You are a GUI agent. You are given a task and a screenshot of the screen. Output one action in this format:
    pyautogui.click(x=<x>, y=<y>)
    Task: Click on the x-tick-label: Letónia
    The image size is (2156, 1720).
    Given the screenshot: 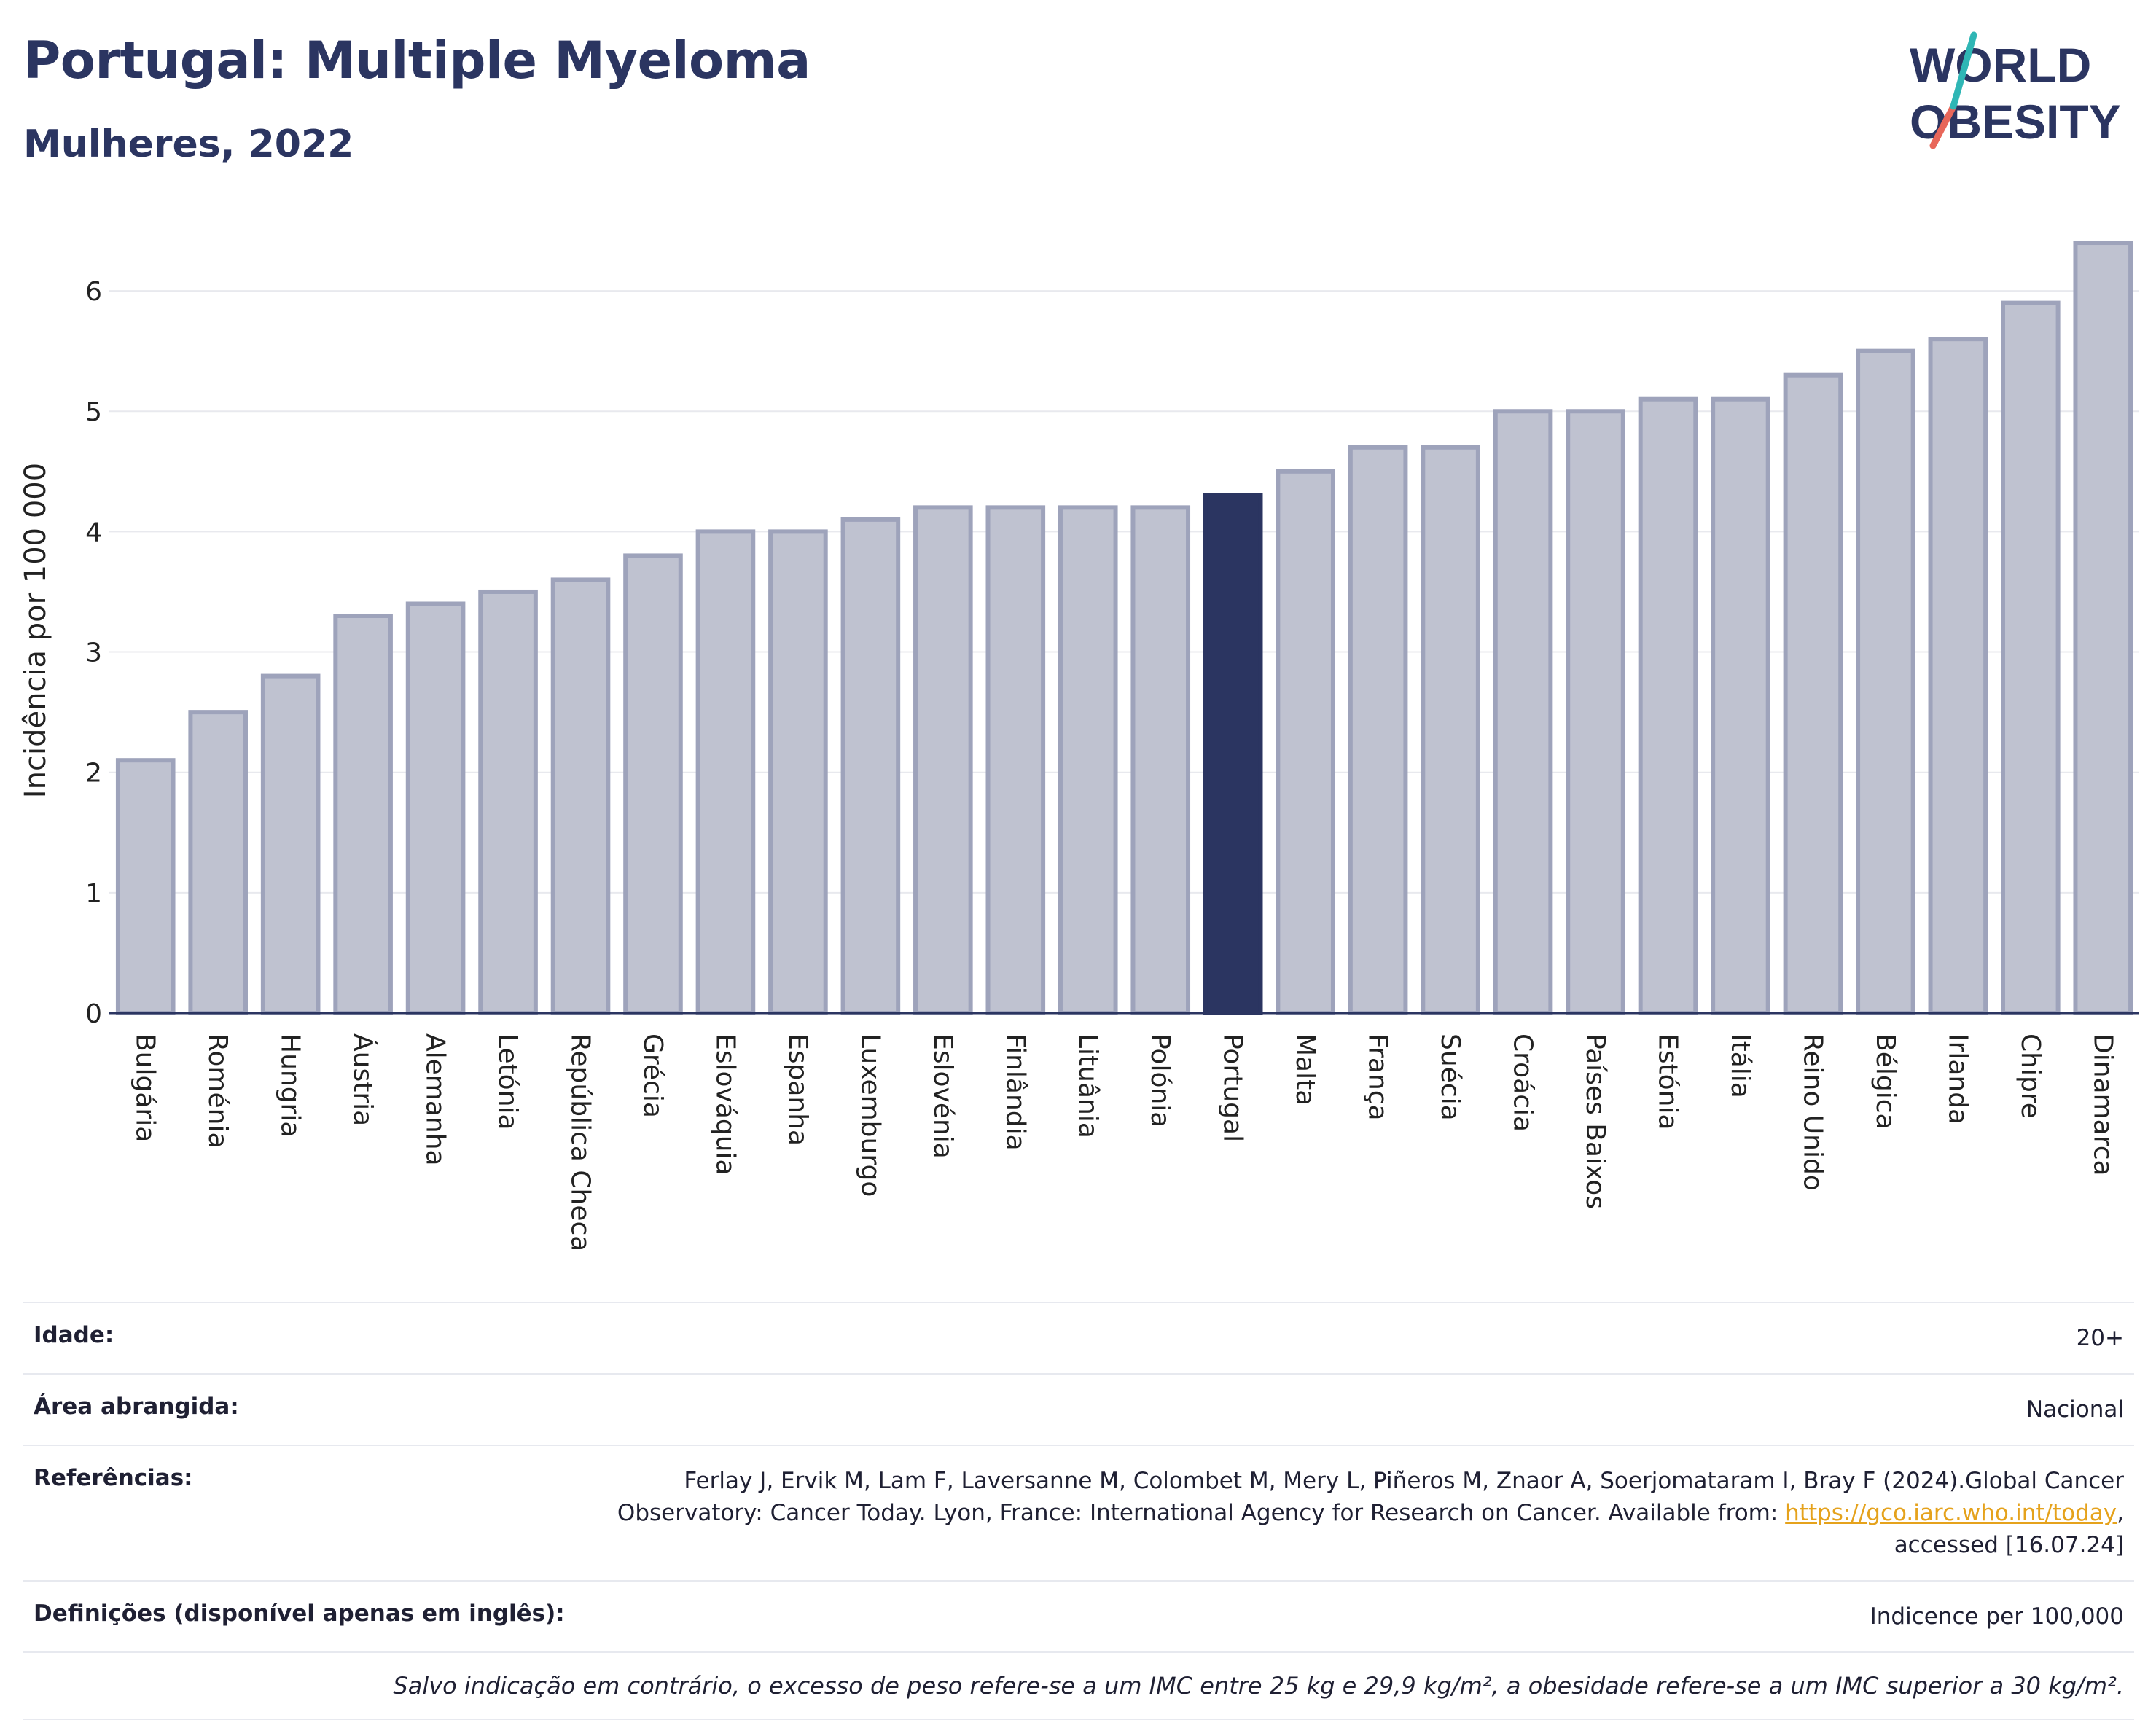 What is the action you would take?
    pyautogui.click(x=508, y=1081)
    